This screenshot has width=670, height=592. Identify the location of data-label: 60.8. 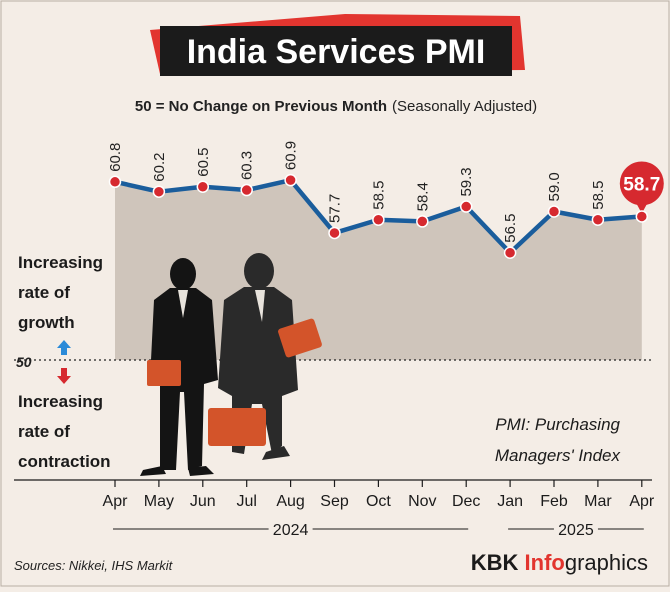
(115, 157).